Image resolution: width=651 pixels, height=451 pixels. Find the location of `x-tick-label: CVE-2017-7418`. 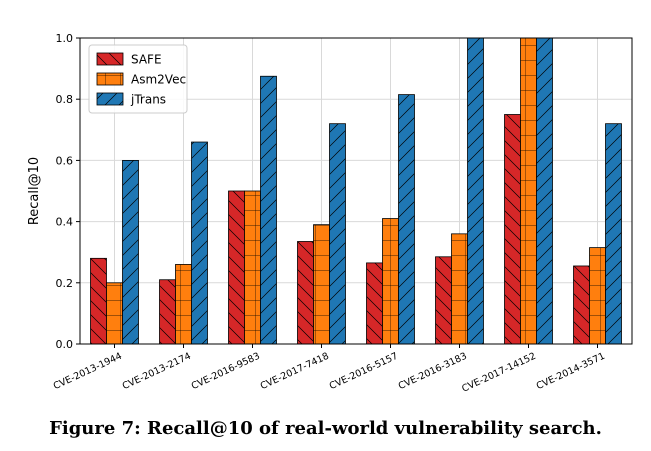

x-tick-label: CVE-2017-7418 is located at coordinates (295, 371).